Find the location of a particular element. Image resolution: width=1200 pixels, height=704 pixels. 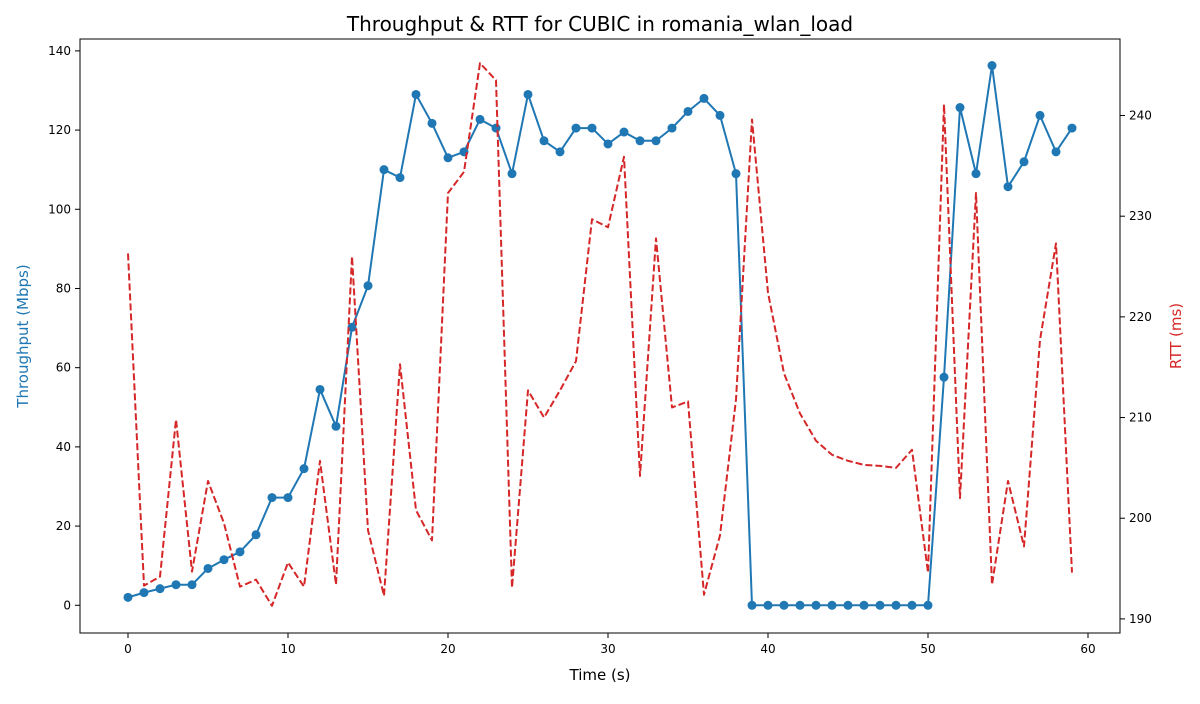

x-tick-label: 50 is located at coordinates (927, 649).